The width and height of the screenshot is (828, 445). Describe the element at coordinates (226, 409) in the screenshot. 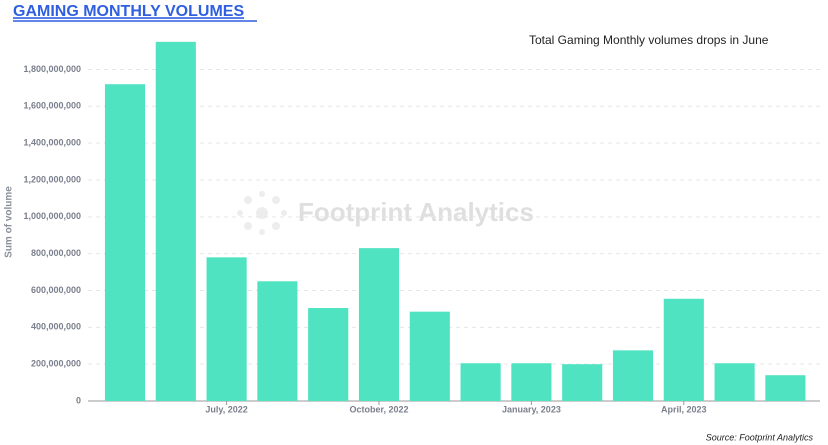

I see `x-tick-label: July, 2022` at that location.